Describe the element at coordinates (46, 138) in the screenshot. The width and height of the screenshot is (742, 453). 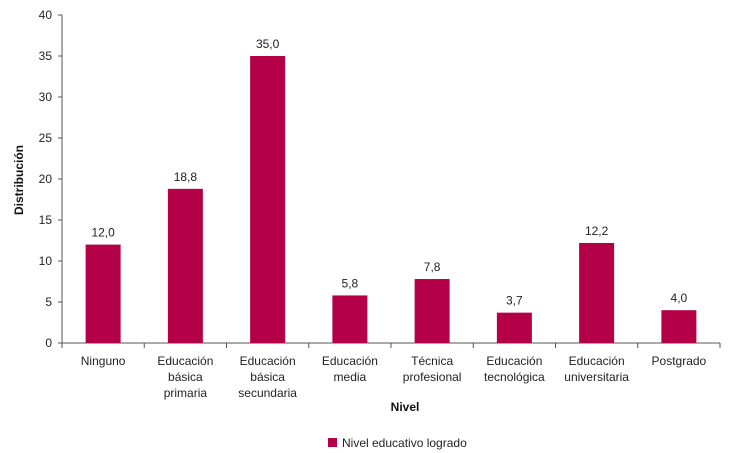
I see `y-tick-label: 25` at that location.